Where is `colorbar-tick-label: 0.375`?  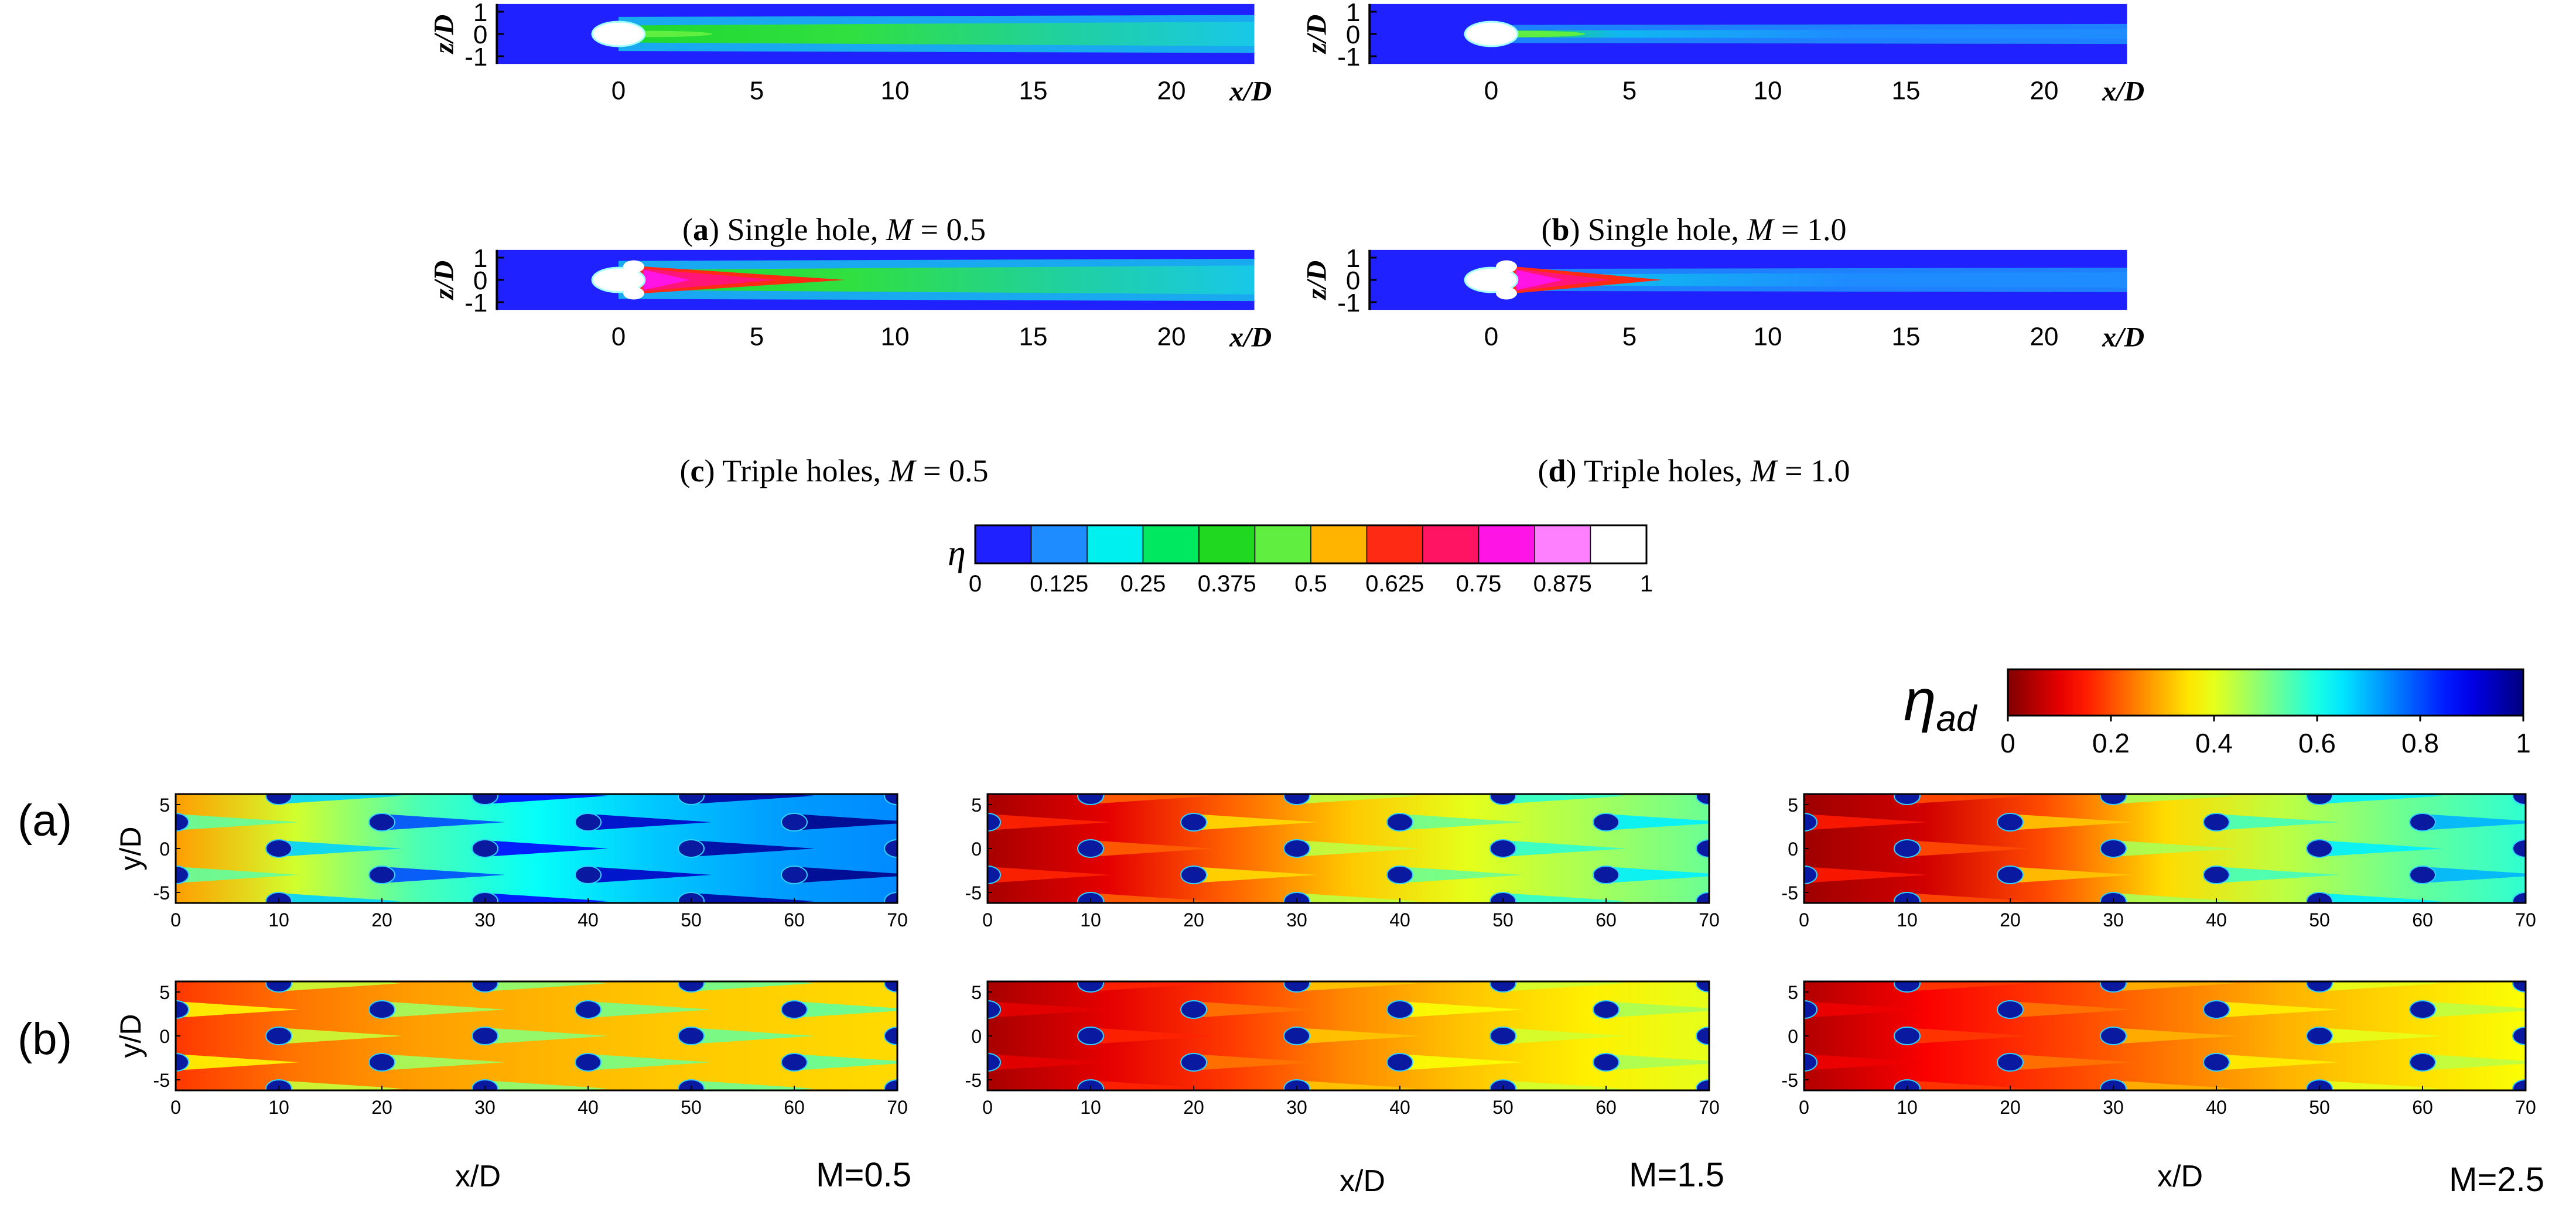
colorbar-tick-label: 0.375 is located at coordinates (1227, 584).